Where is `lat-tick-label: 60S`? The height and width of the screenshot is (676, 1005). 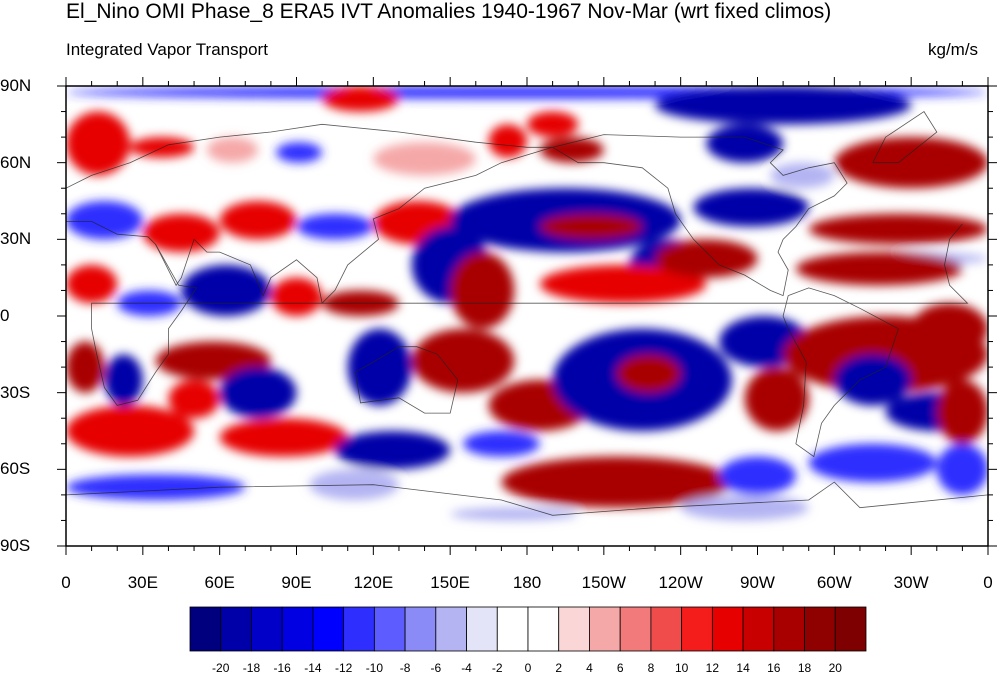
lat-tick-label: 60S is located at coordinates (15, 469).